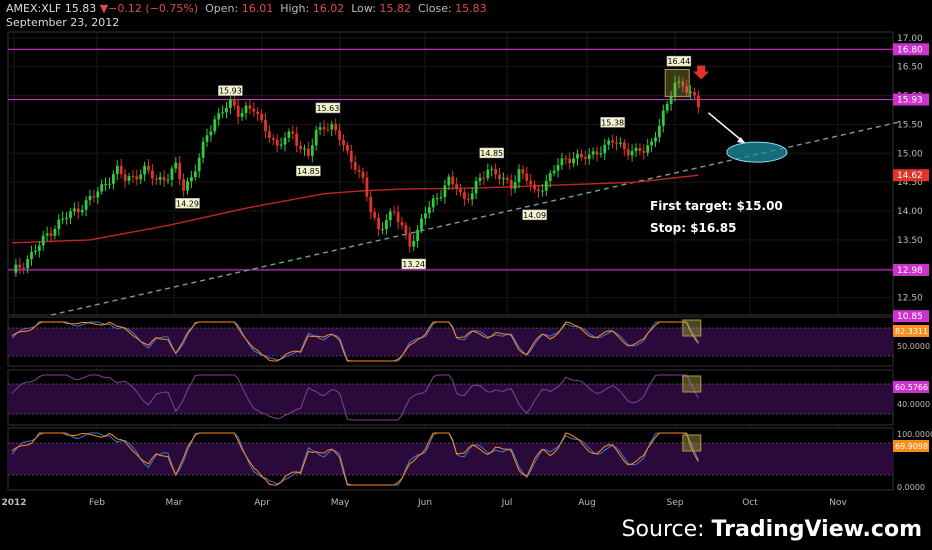 The width and height of the screenshot is (932, 550). What do you see at coordinates (911, 387) in the screenshot?
I see `panel-marker` at bounding box center [911, 387].